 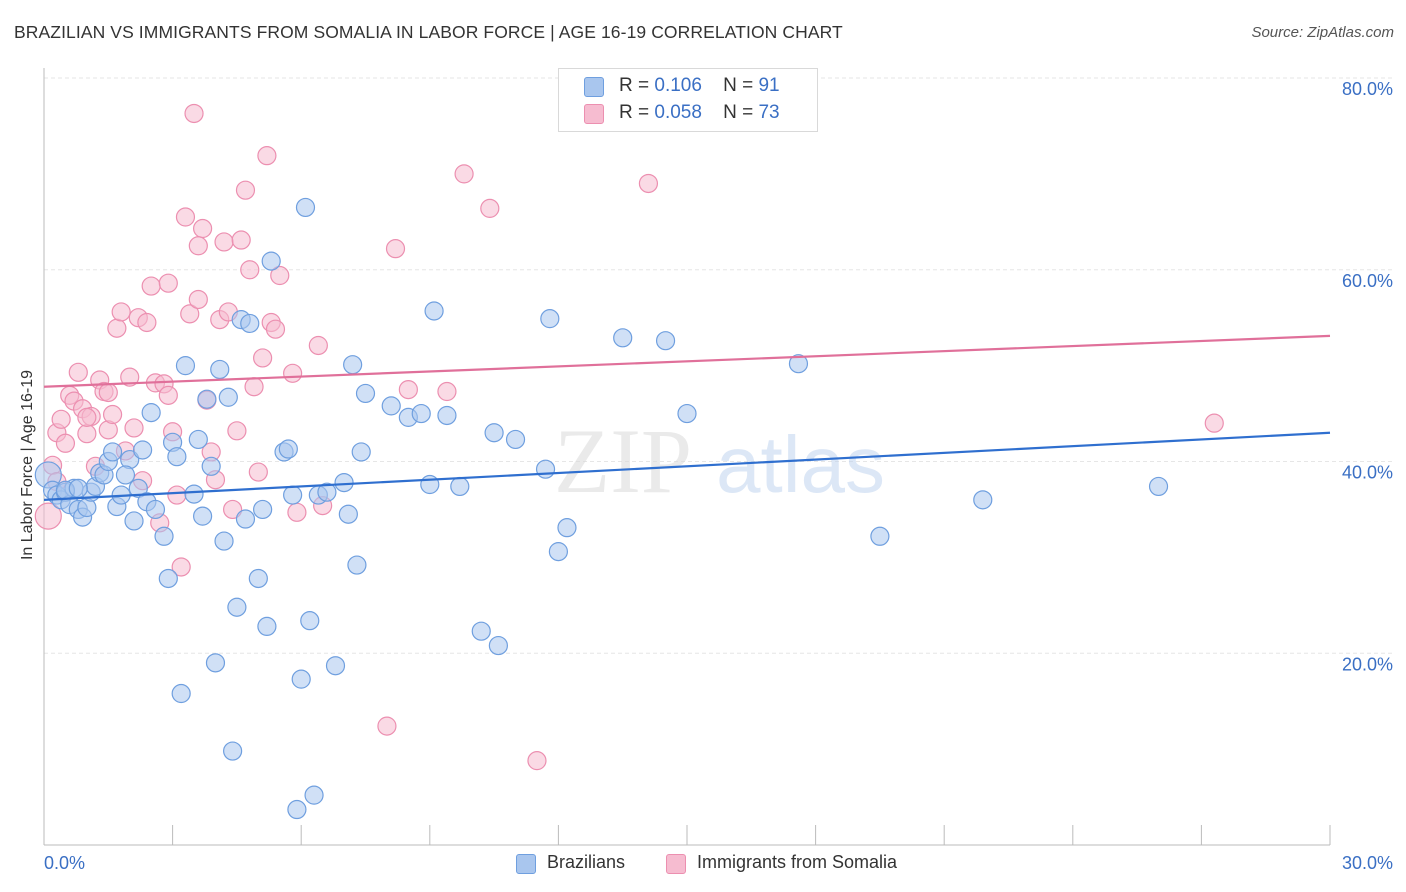 What do you see at coordinates (586, 862) in the screenshot?
I see `legend-label-brazilians: Brazilians` at bounding box center [586, 862].